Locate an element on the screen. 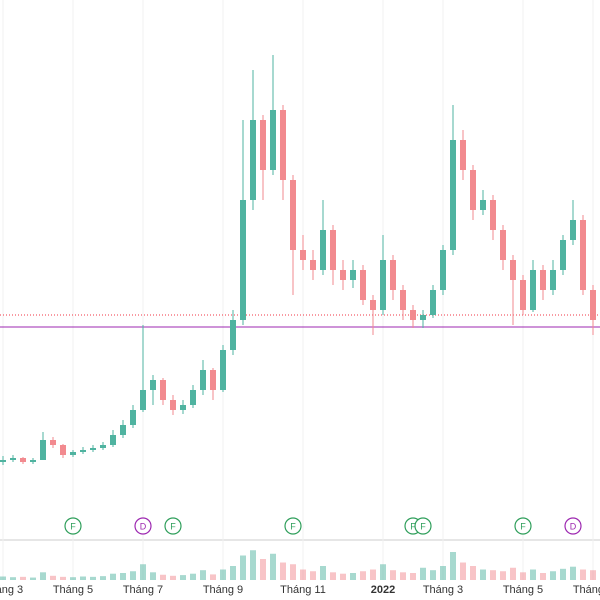 Image resolution: width=600 pixels, height=600 pixels. x-tick-label: Tháng 9 is located at coordinates (223, 590).